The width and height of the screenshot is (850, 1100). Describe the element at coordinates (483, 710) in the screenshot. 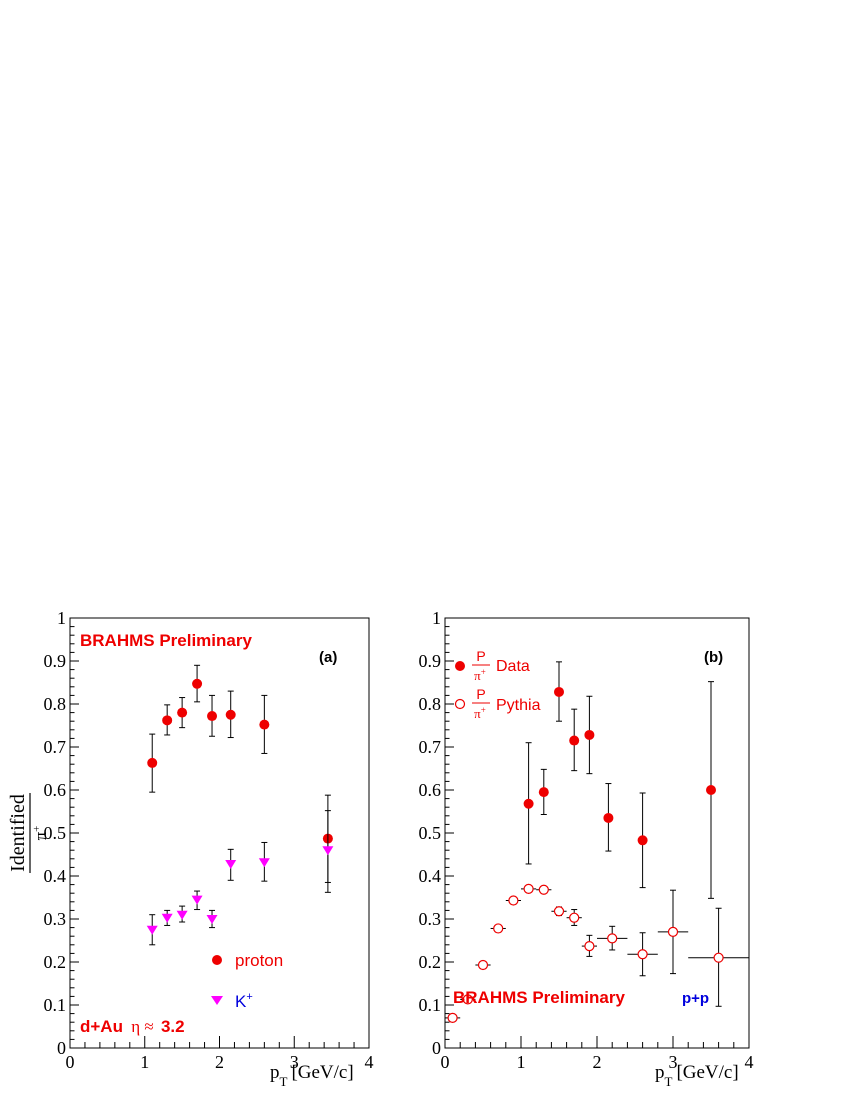

I see `legend-frac-den-sup-pythia: +` at that location.